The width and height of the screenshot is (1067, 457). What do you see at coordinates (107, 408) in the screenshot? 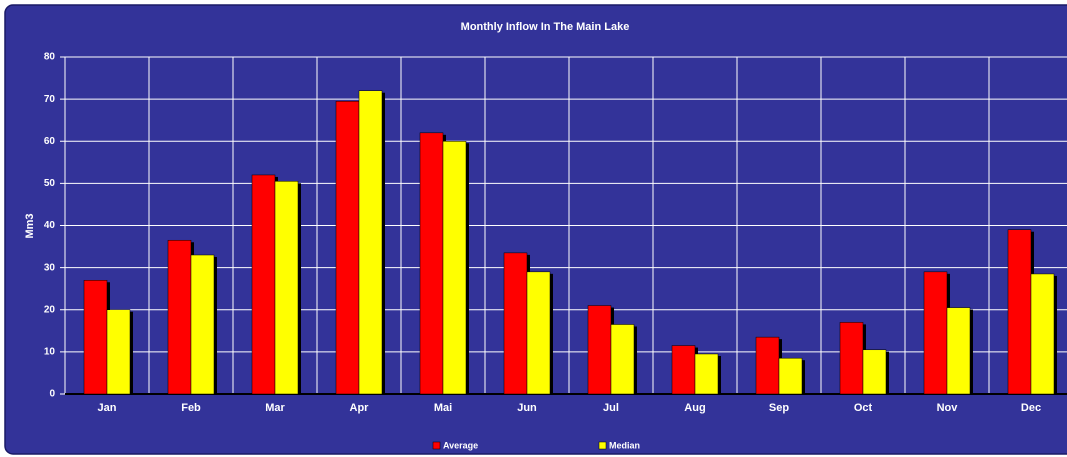
I see `x-tick-label: Jan` at bounding box center [107, 408].